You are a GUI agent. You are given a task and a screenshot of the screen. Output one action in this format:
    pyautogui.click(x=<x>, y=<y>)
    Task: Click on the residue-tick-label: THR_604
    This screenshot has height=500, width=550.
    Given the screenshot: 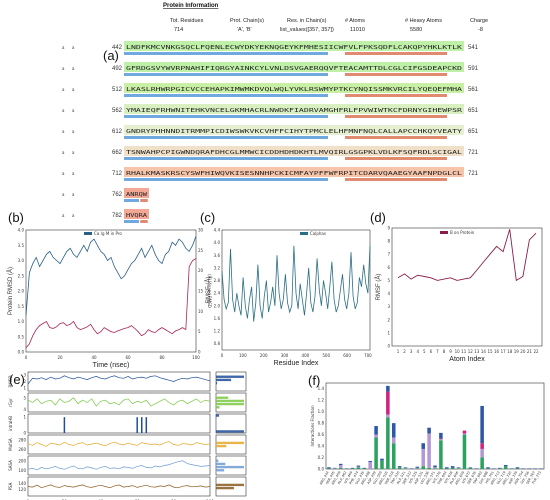 What is the action you would take?
    pyautogui.click(x=441, y=479)
    